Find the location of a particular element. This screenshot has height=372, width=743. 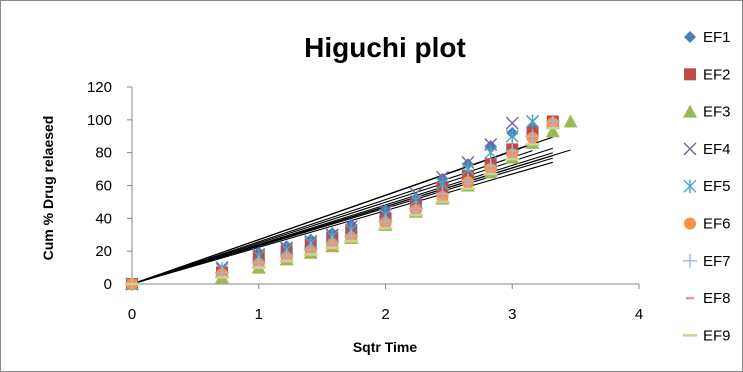

x-axis-label: Sqtr Time is located at coordinates (385, 347).